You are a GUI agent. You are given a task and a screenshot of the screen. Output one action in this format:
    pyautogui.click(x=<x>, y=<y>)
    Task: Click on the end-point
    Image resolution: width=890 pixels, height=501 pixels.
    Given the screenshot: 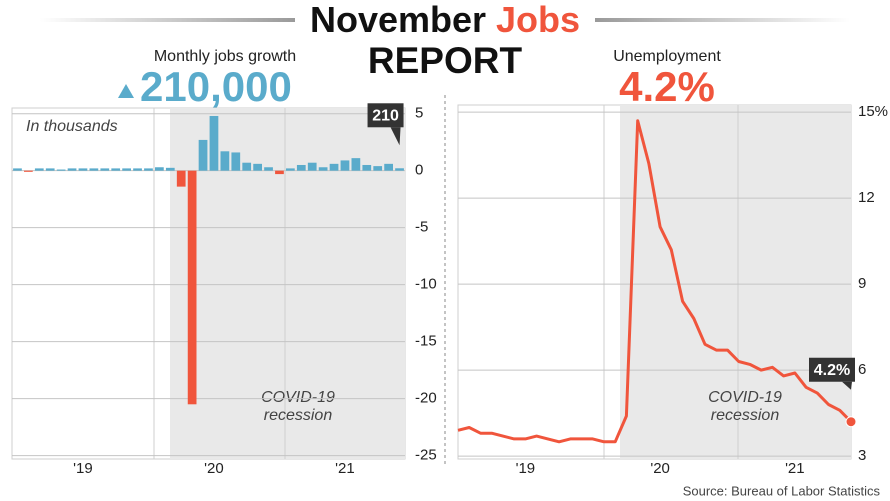 What is the action you would take?
    pyautogui.click(x=851, y=422)
    